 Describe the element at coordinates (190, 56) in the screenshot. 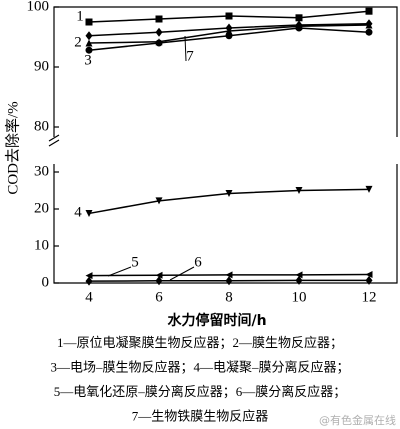

I see `series-label: 7` at that location.